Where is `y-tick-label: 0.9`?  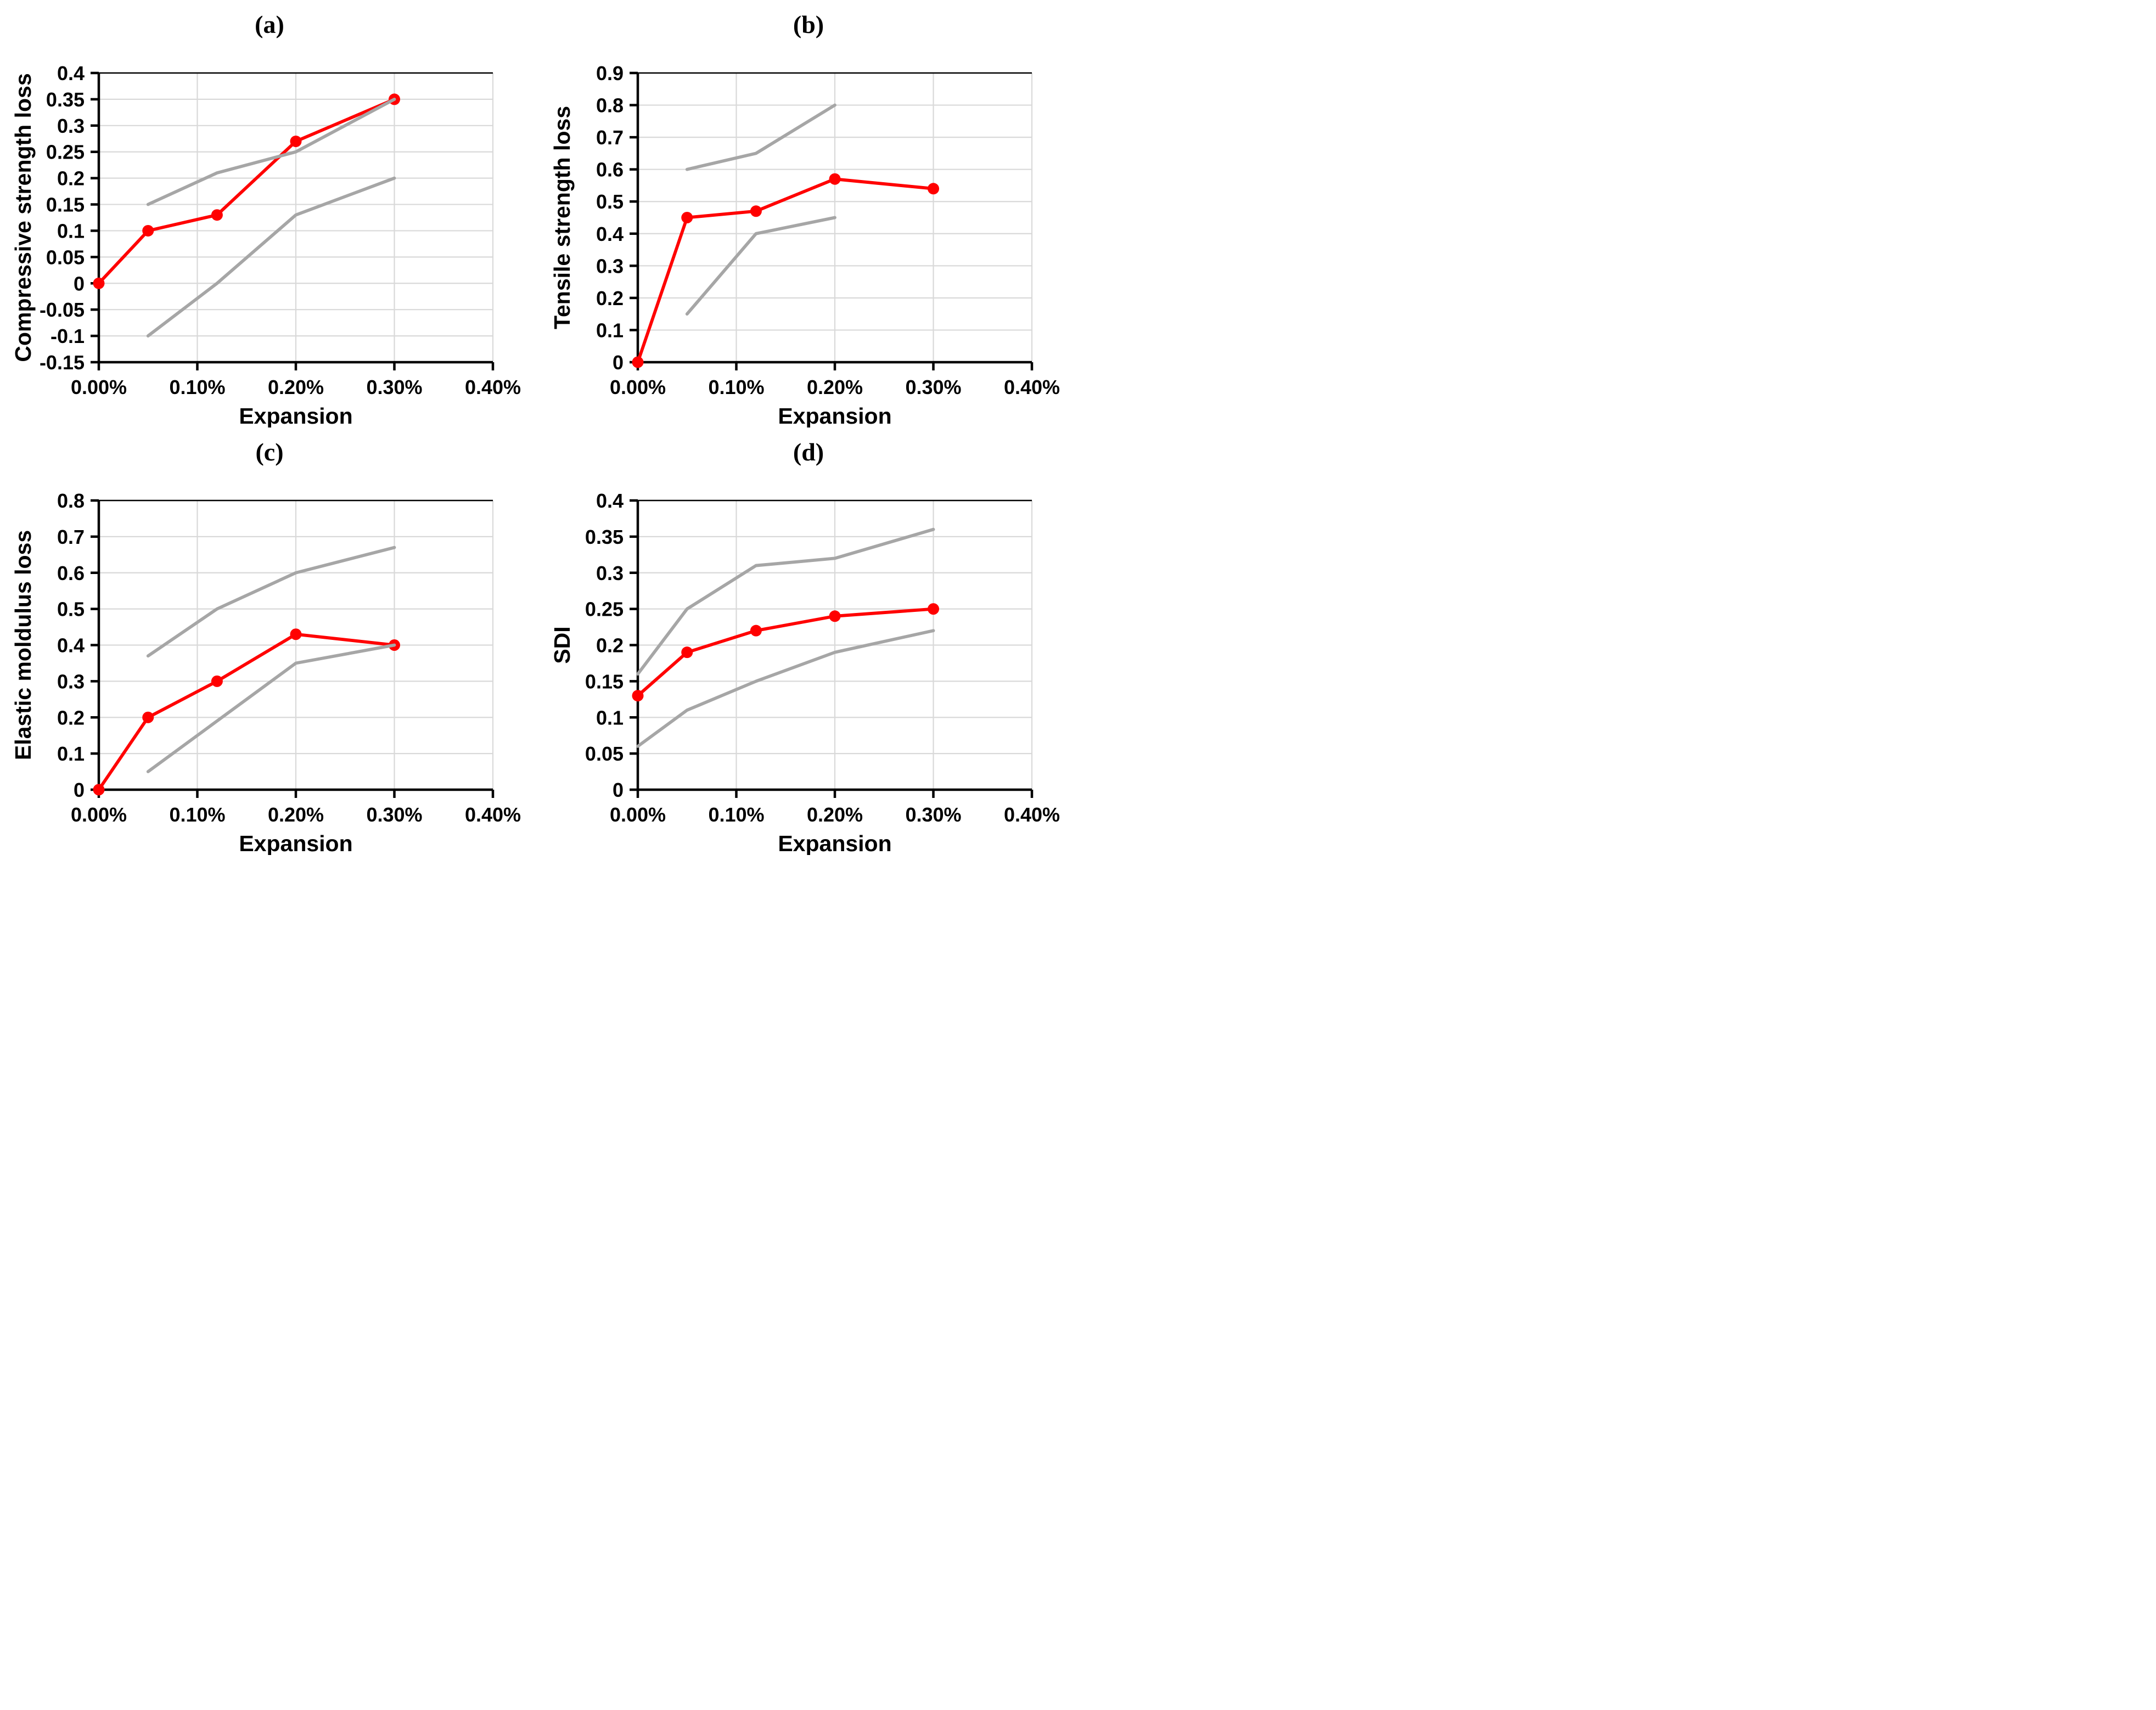 y-tick-label: 0.9 is located at coordinates (610, 74).